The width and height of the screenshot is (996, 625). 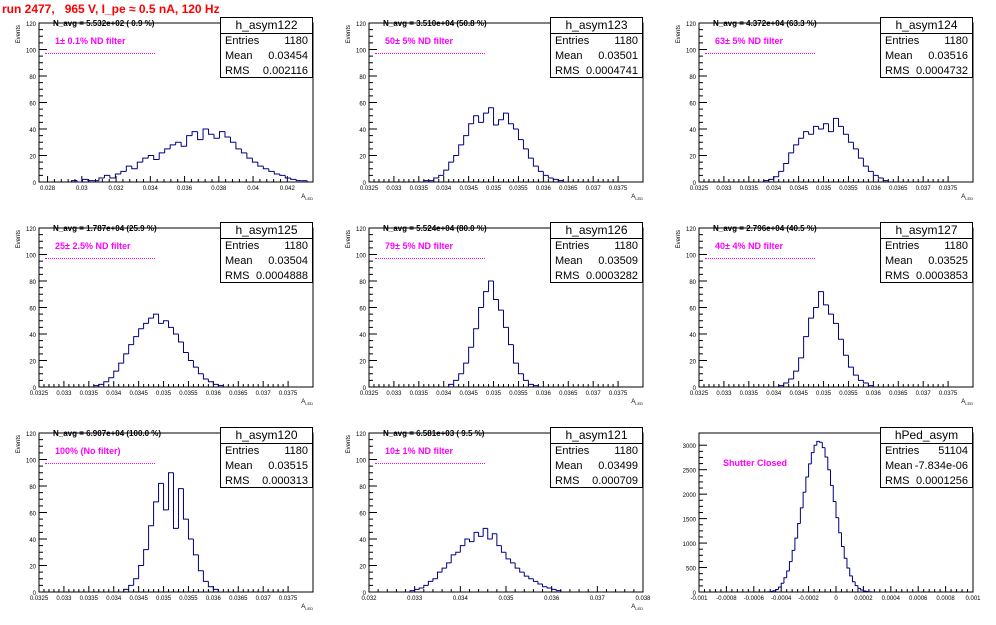 I want to click on x-tick-label: 0.0004, so click(x=891, y=599).